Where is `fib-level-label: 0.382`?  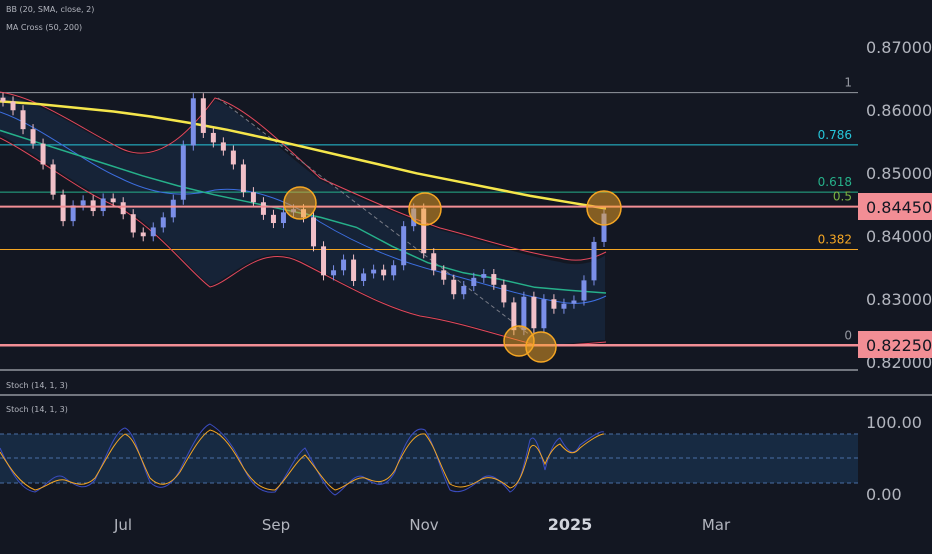 fib-level-label: 0.382 is located at coordinates (835, 239).